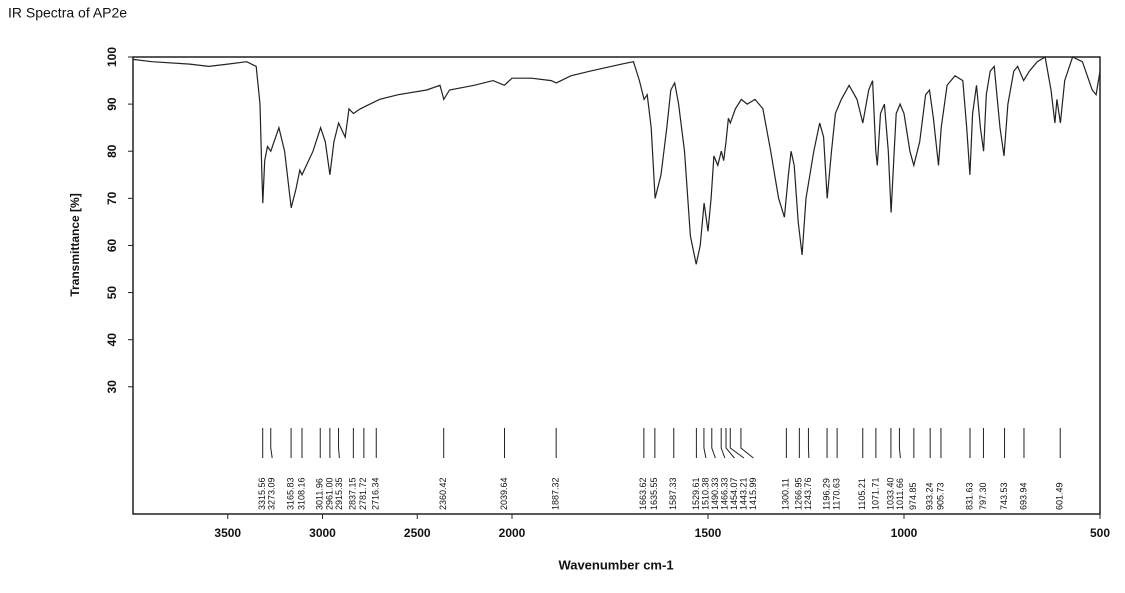  What do you see at coordinates (1060, 496) in the screenshot?
I see `peak-label: 601.49` at bounding box center [1060, 496].